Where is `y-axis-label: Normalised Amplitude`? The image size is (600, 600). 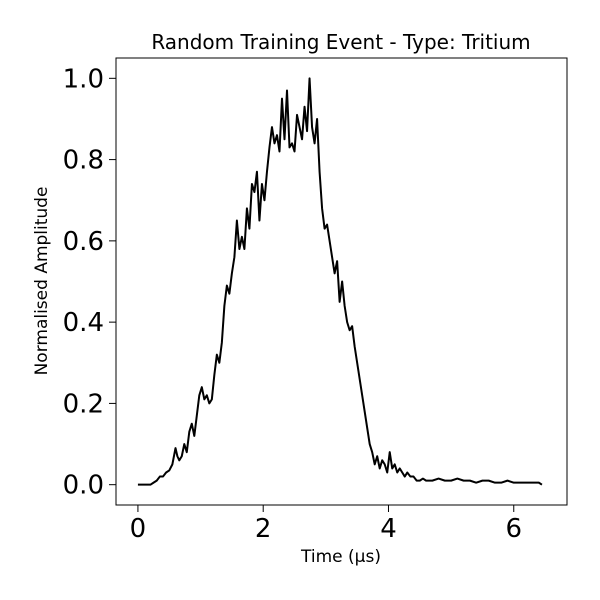
y-axis-label: Normalised Amplitude is located at coordinates (42, 281).